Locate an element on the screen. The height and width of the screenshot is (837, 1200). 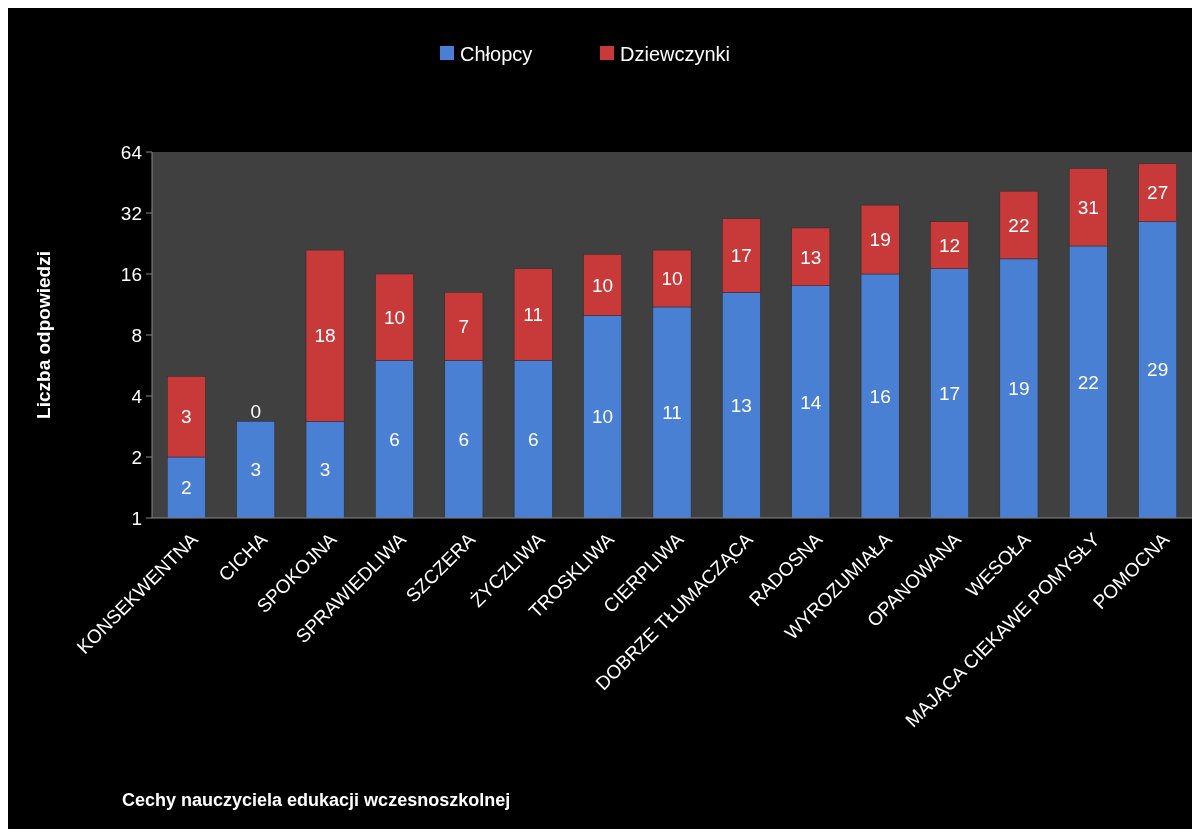
data-label: 2 is located at coordinates (186, 488).